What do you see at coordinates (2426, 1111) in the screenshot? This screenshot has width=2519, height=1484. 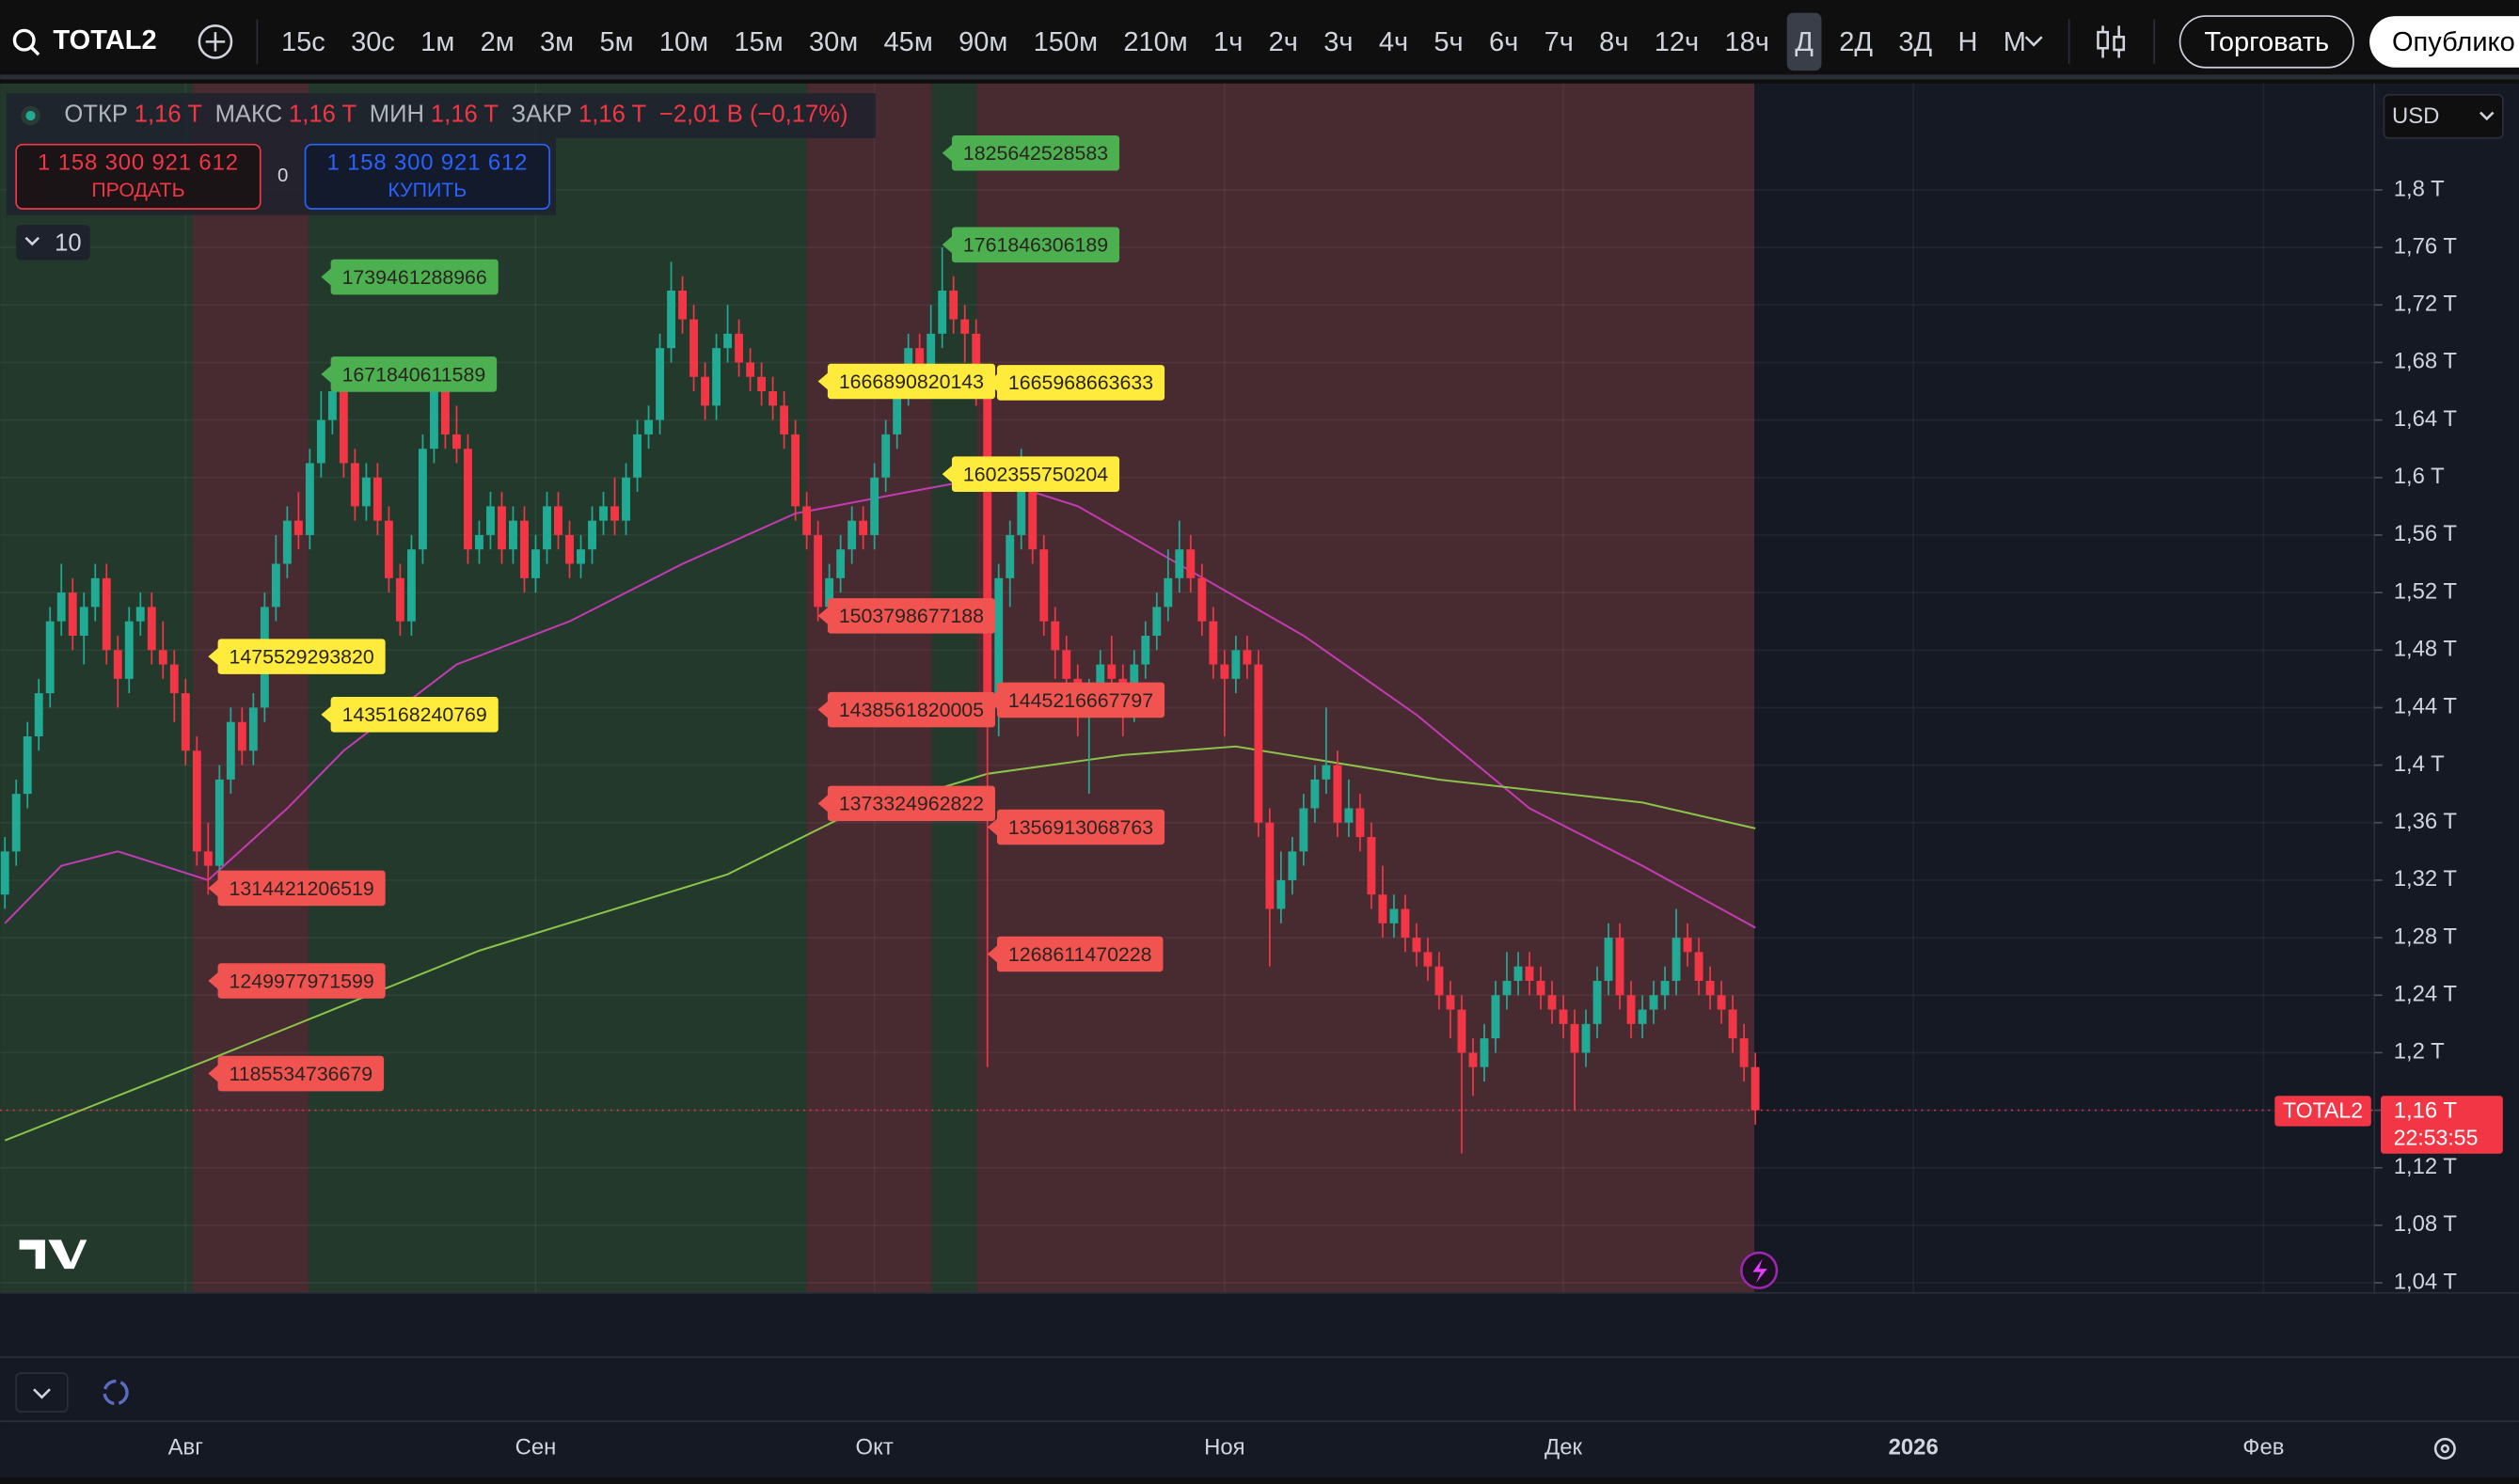 I see `price-tag-text: 1,16 T` at bounding box center [2426, 1111].